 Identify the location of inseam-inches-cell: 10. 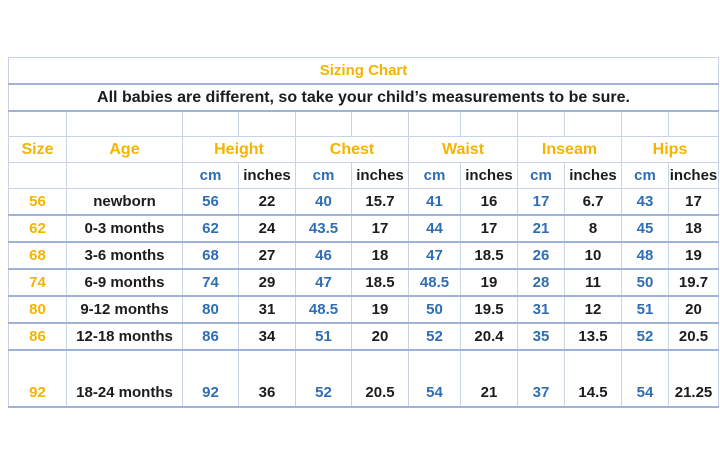
(593, 255).